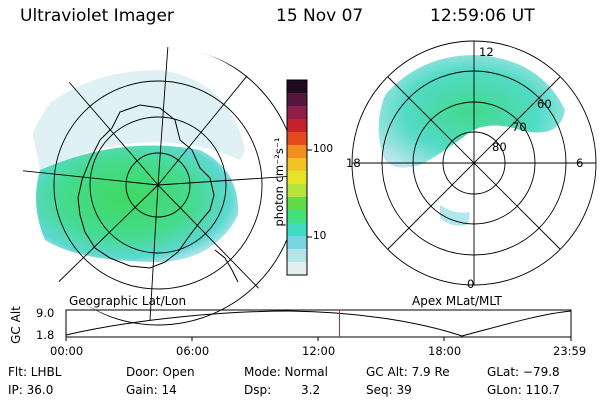 The height and width of the screenshot is (400, 600). What do you see at coordinates (408, 372) in the screenshot?
I see `status-gc-alt: GC Alt: 7.9 Re` at bounding box center [408, 372].